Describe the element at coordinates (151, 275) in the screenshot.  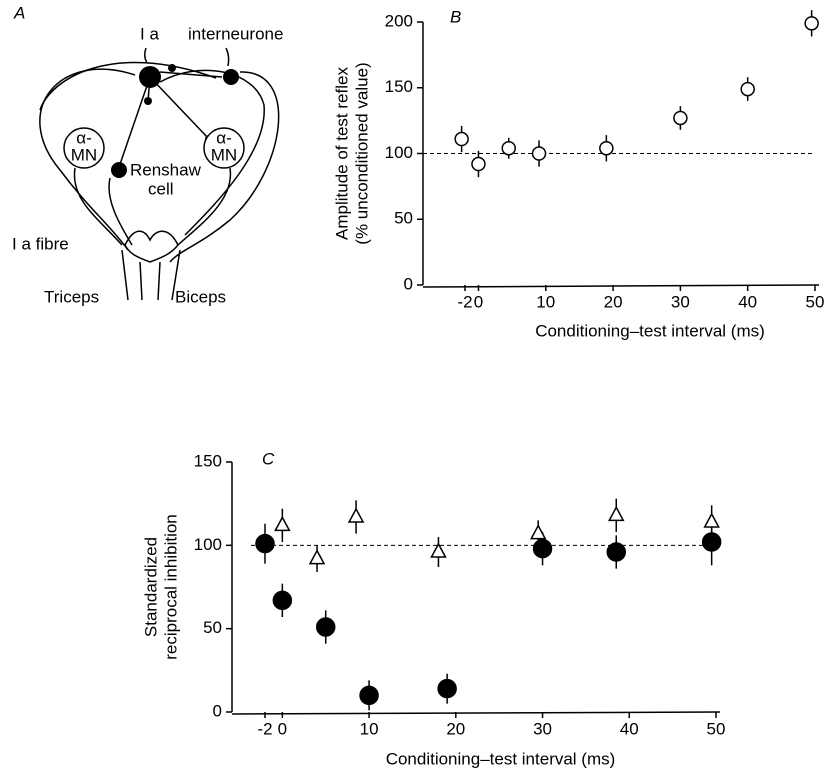
I see `bones` at that location.